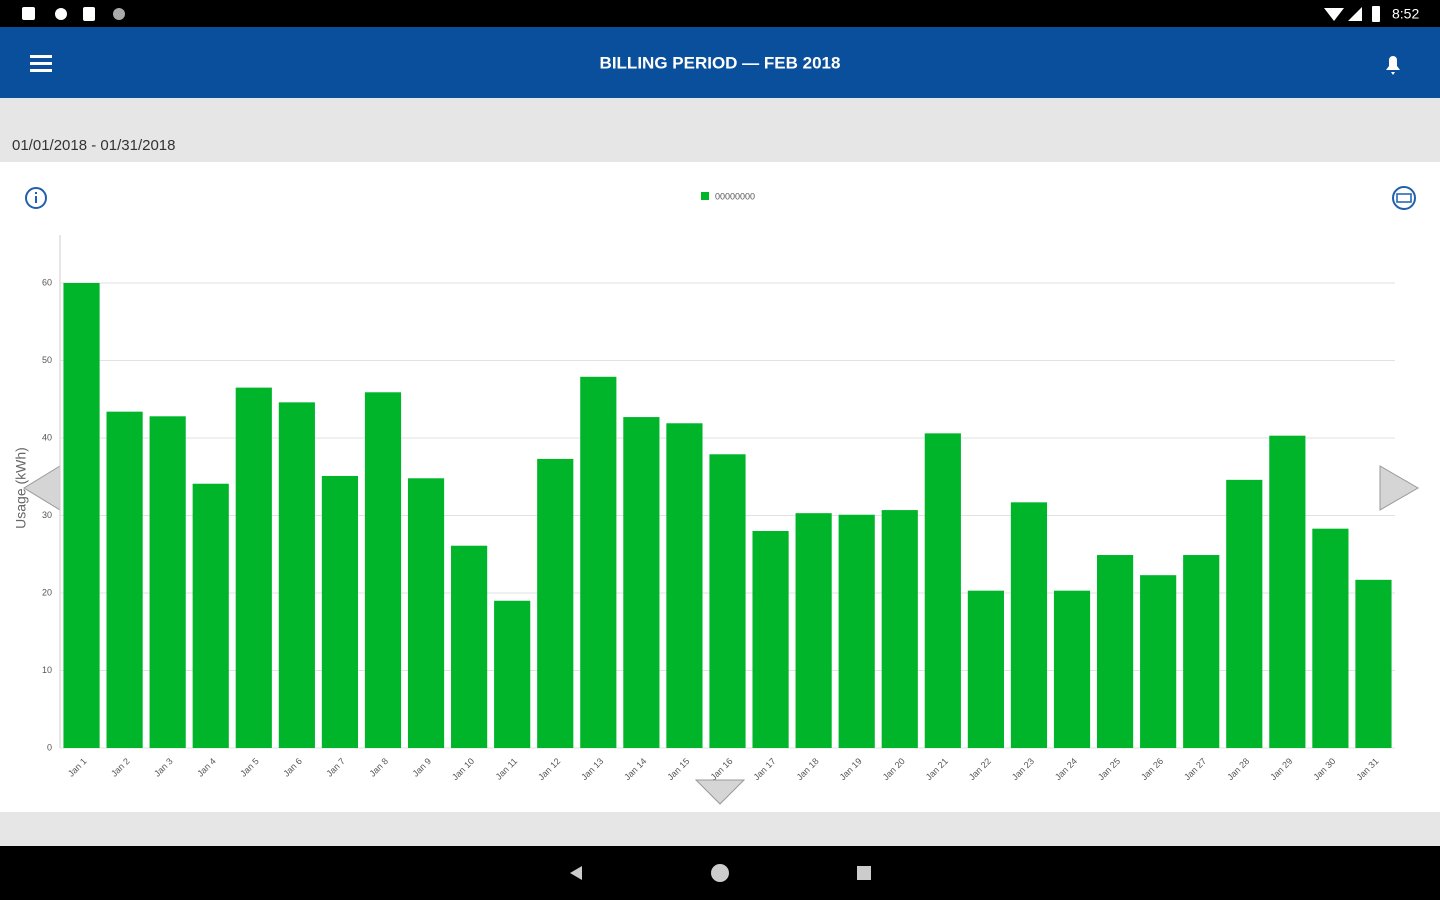  I want to click on signal-icon, so click(1355, 14).